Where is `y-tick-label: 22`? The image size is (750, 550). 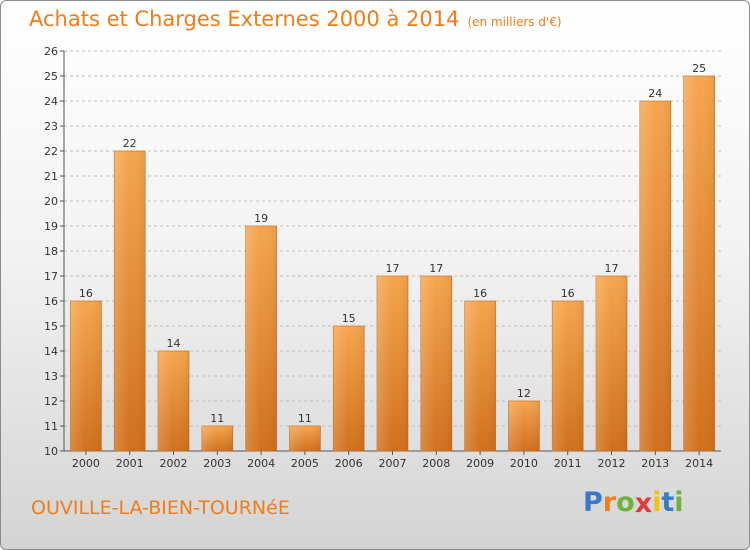
y-tick-label: 22 is located at coordinates (51, 151).